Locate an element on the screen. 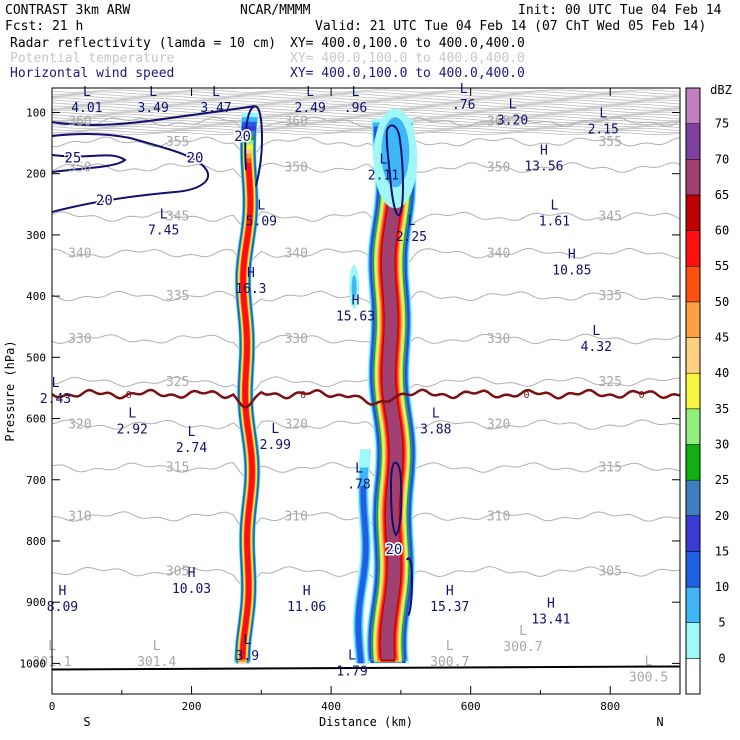 Image resolution: width=740 pixels, height=740 pixels. colorbar-level-label: 70 is located at coordinates (722, 159).